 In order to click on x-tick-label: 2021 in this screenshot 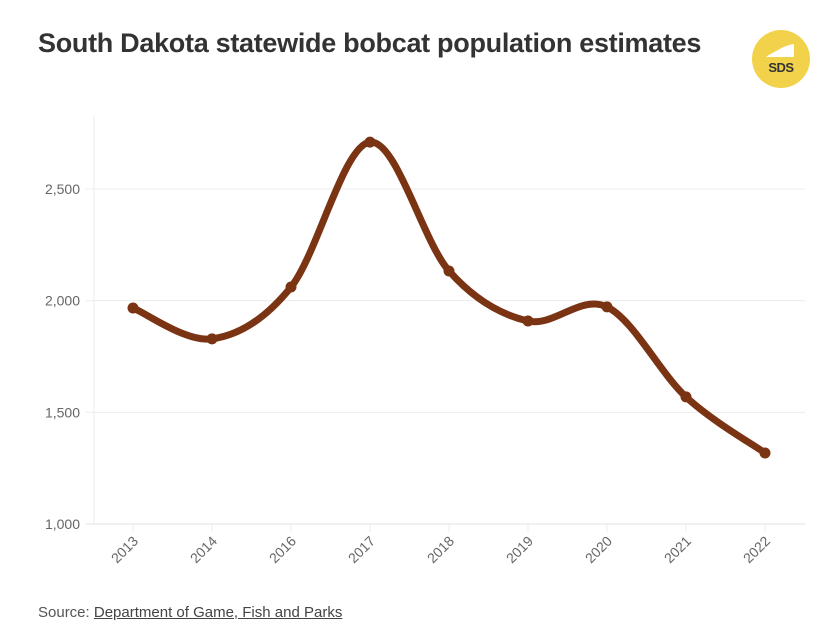, I will do `click(677, 549)`.